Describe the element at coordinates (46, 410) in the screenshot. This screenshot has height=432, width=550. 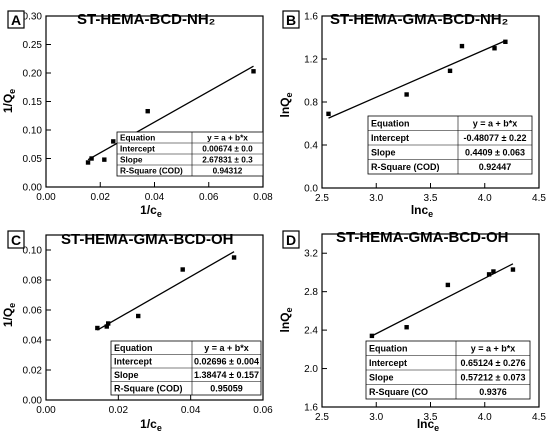
I see `x-tick-label: 0.00` at that location.